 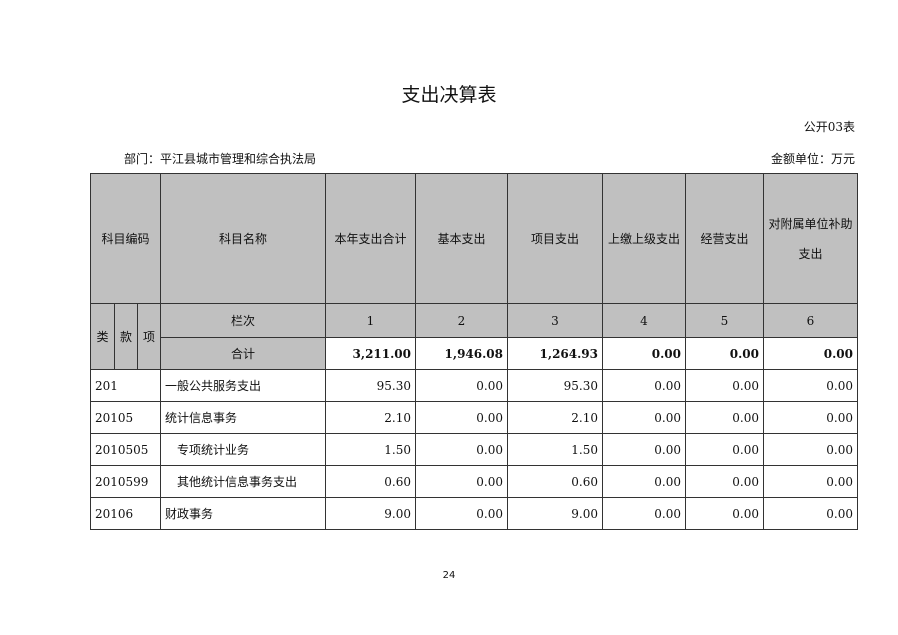 What do you see at coordinates (810, 238) in the screenshot?
I see `header-subsidy: 对附属单位补助支出` at bounding box center [810, 238].